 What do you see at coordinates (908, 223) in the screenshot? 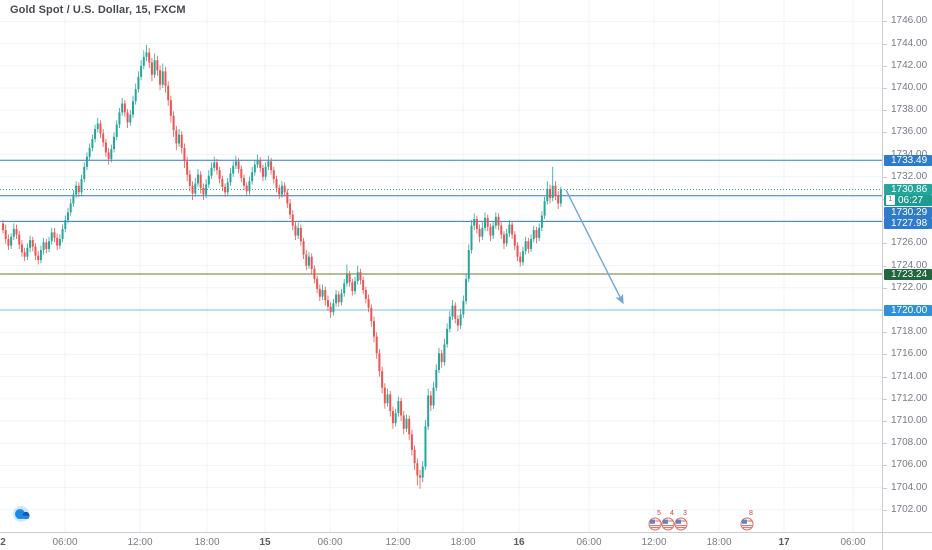
I see `price-label-1727: 1727.98` at bounding box center [908, 223].